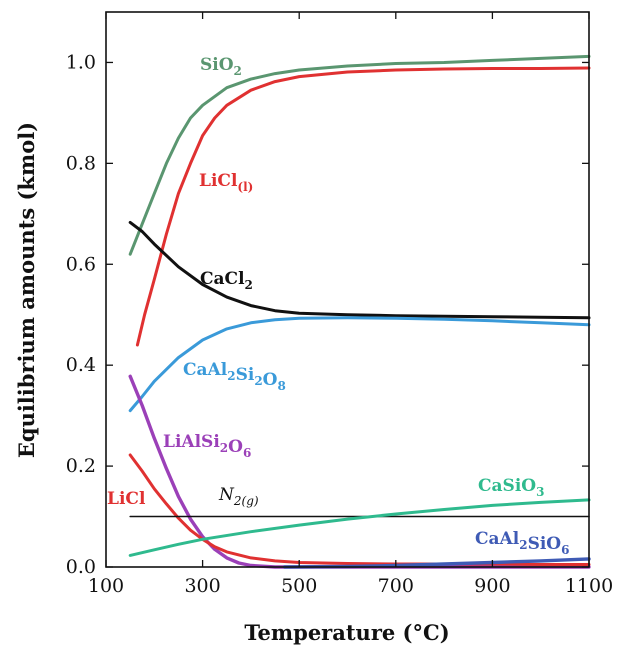 The image size is (618, 645). What do you see at coordinates (245, 375) in the screenshot?
I see `series-label-text: Si` at bounding box center [245, 375].